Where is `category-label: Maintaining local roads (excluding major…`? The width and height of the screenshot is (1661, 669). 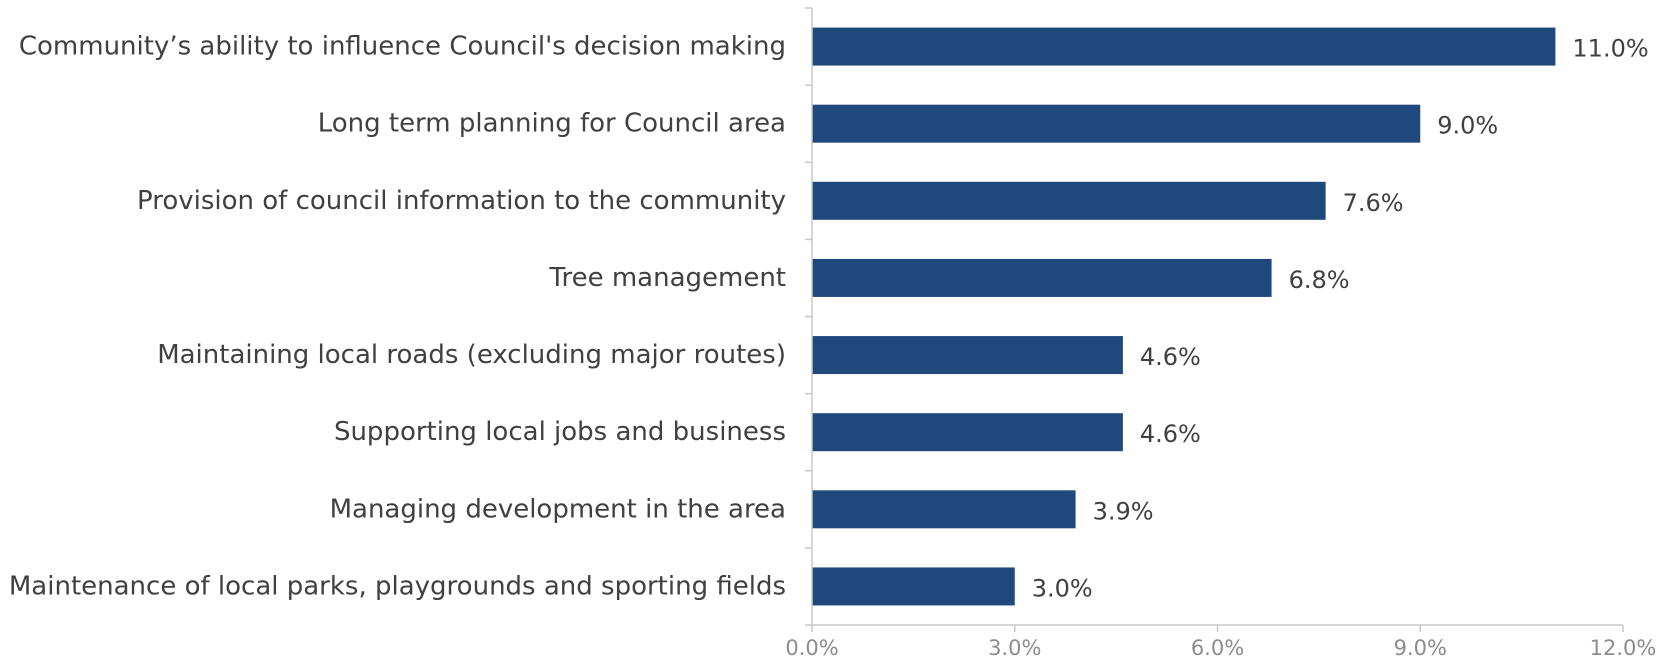
category-label: Maintaining local roads (excluding major… is located at coordinates (471, 355).